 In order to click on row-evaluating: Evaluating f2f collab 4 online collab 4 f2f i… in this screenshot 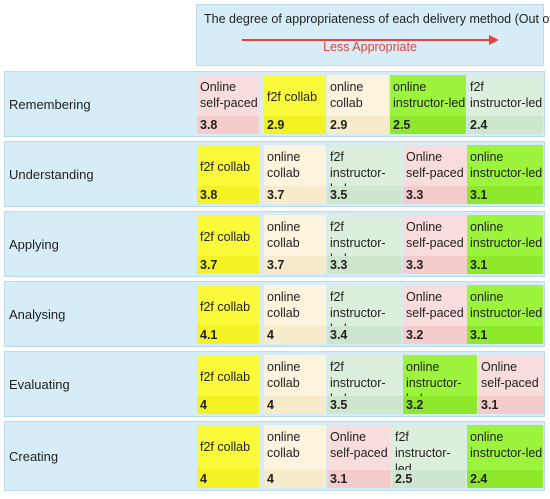, I will do `click(274, 384)`.